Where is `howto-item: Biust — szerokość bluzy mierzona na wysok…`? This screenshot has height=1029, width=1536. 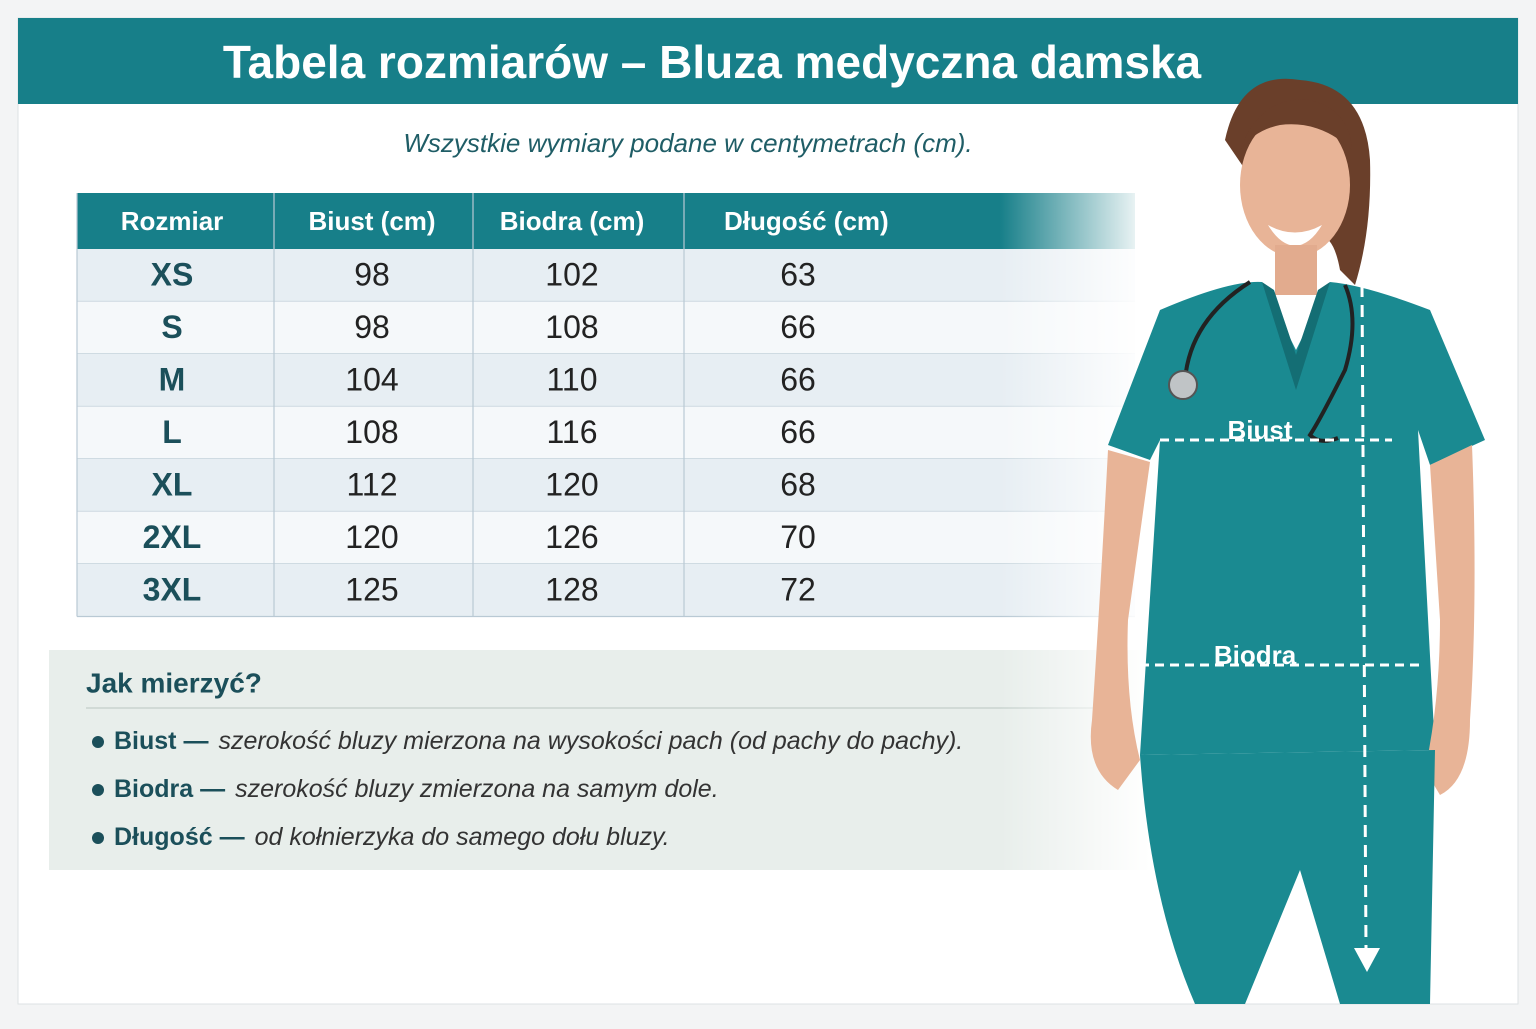 howto-item: Biust — szerokość bluzy mierzona na wysok… is located at coordinates (538, 741).